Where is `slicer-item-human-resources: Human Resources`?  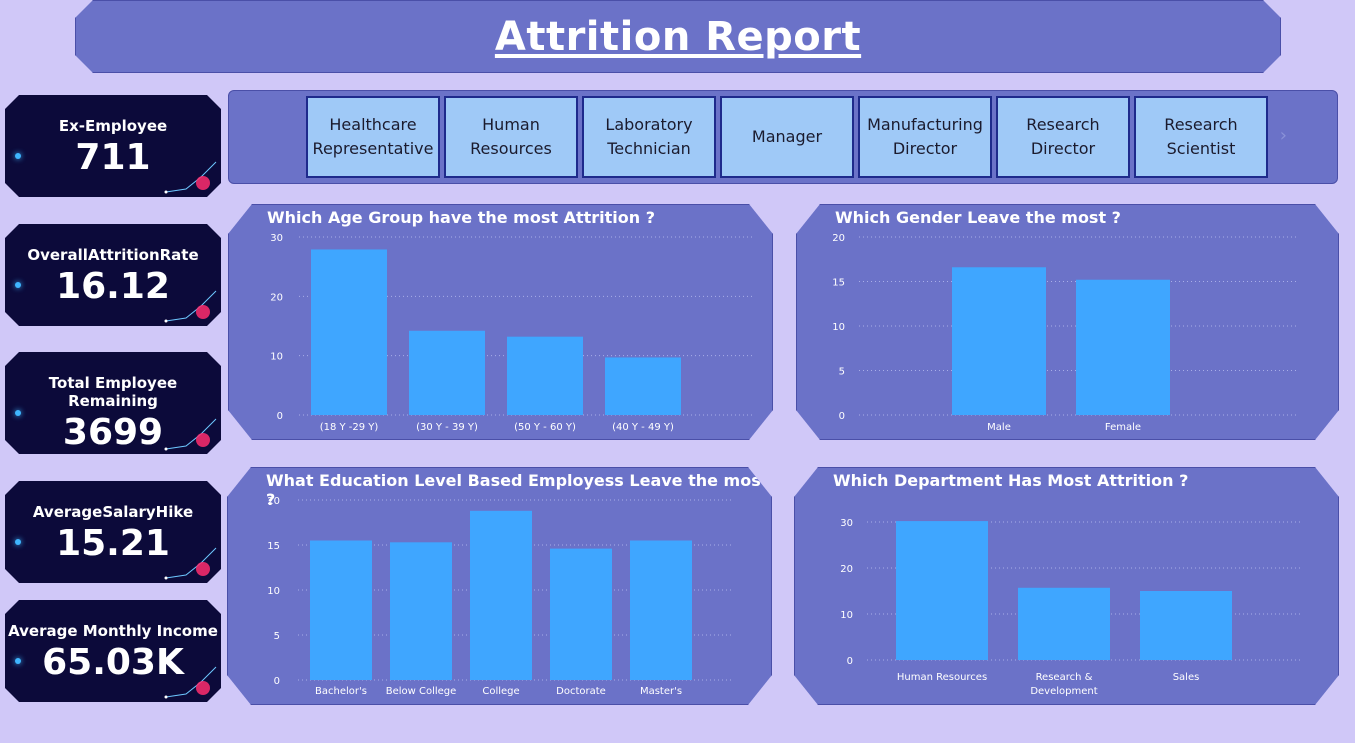 slicer-item-human-resources: Human Resources is located at coordinates (511, 137).